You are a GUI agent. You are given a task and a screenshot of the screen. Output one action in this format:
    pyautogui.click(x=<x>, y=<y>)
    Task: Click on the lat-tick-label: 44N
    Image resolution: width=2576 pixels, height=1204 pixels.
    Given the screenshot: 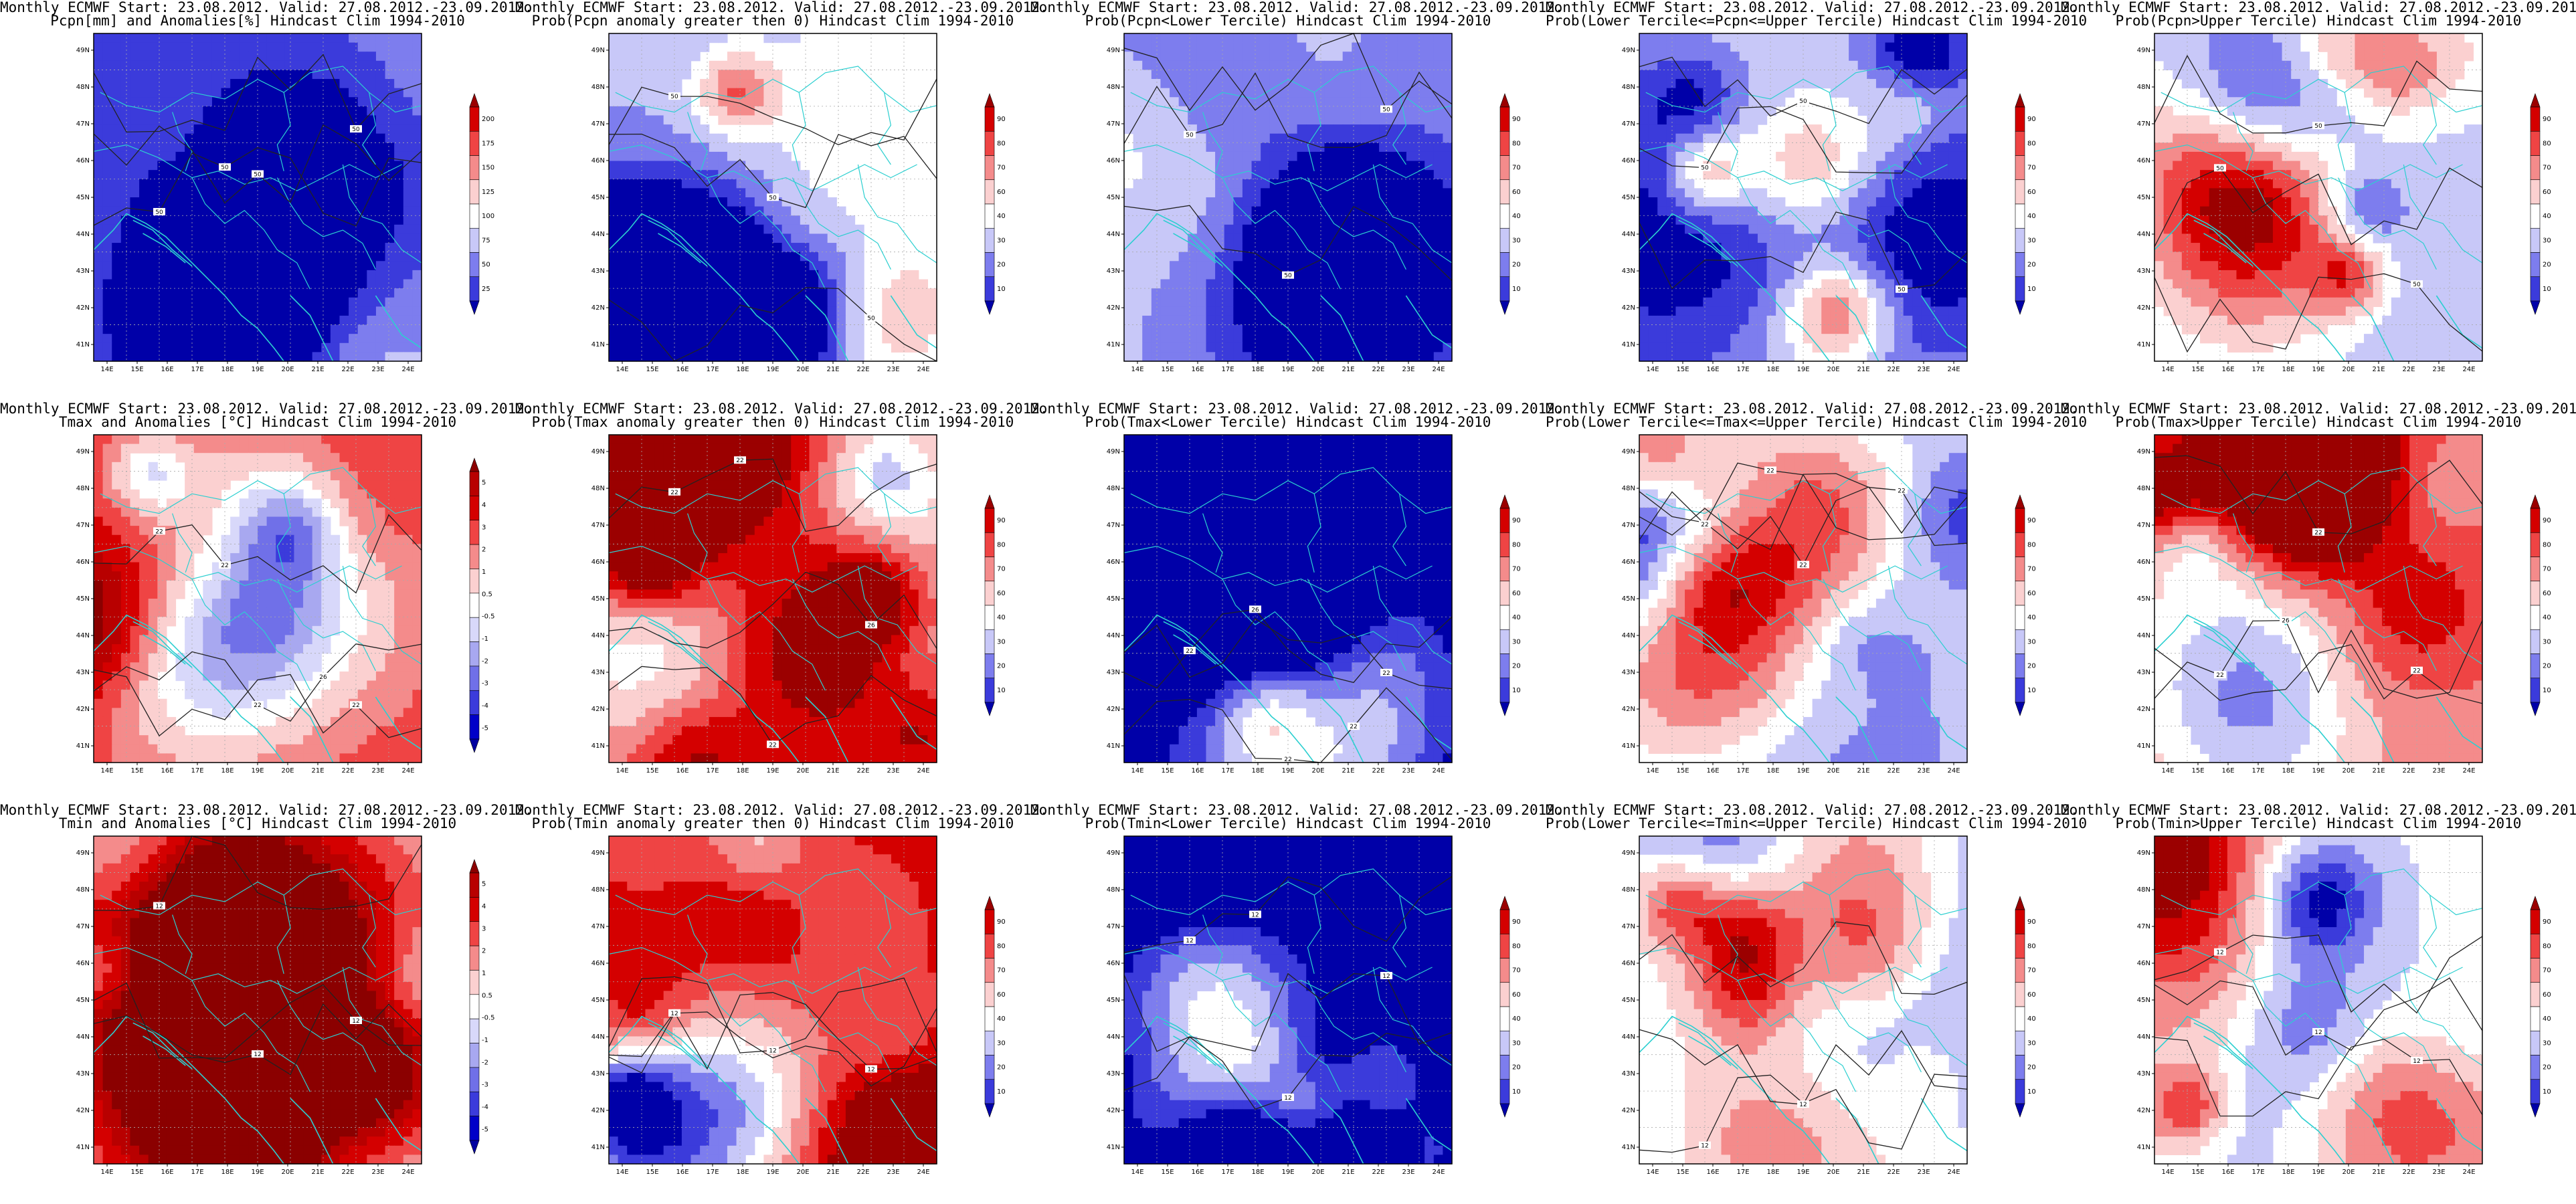 What is the action you would take?
    pyautogui.click(x=83, y=635)
    